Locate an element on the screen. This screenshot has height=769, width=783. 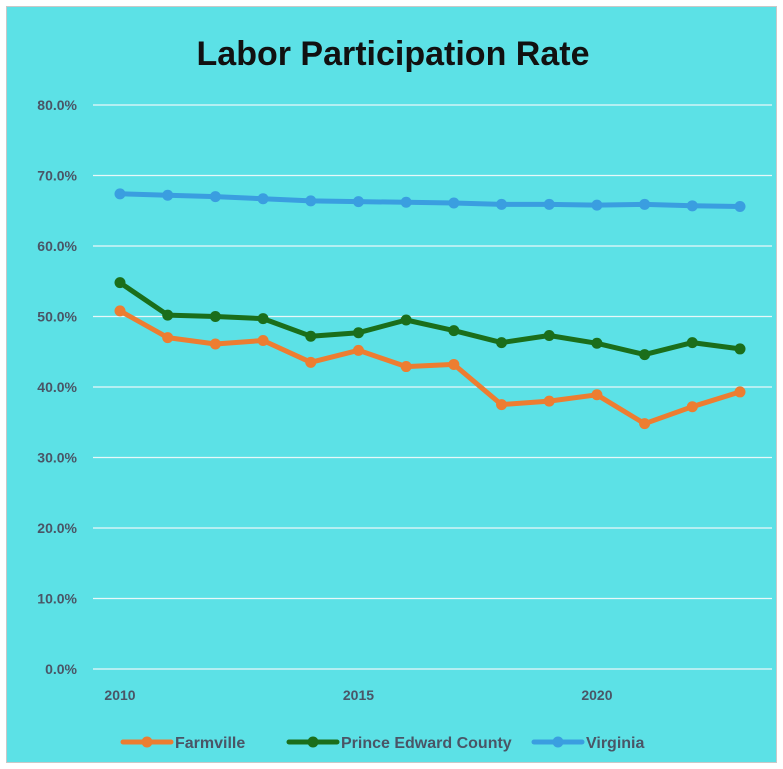
series-line-virginia is located at coordinates (430, 200).